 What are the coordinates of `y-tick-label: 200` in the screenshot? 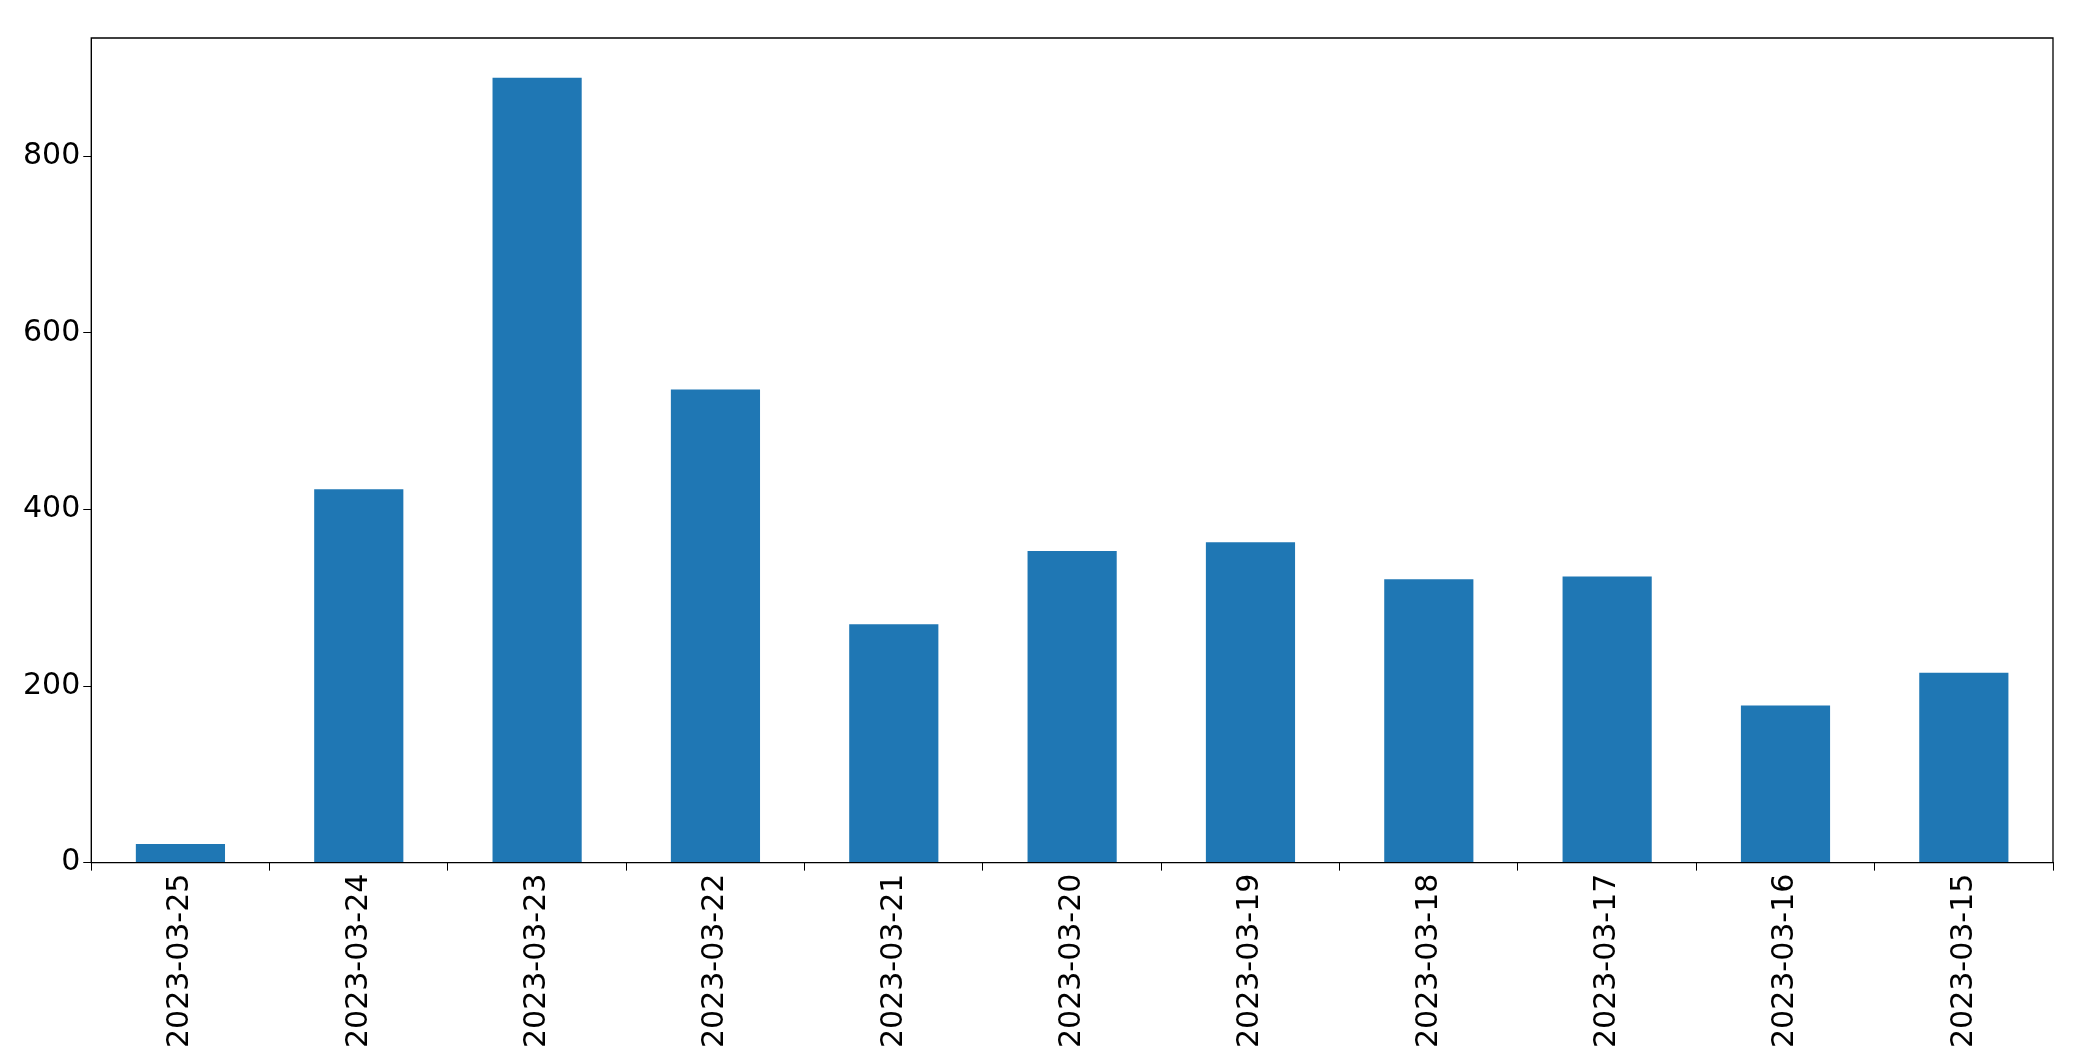 It's located at (52, 683).